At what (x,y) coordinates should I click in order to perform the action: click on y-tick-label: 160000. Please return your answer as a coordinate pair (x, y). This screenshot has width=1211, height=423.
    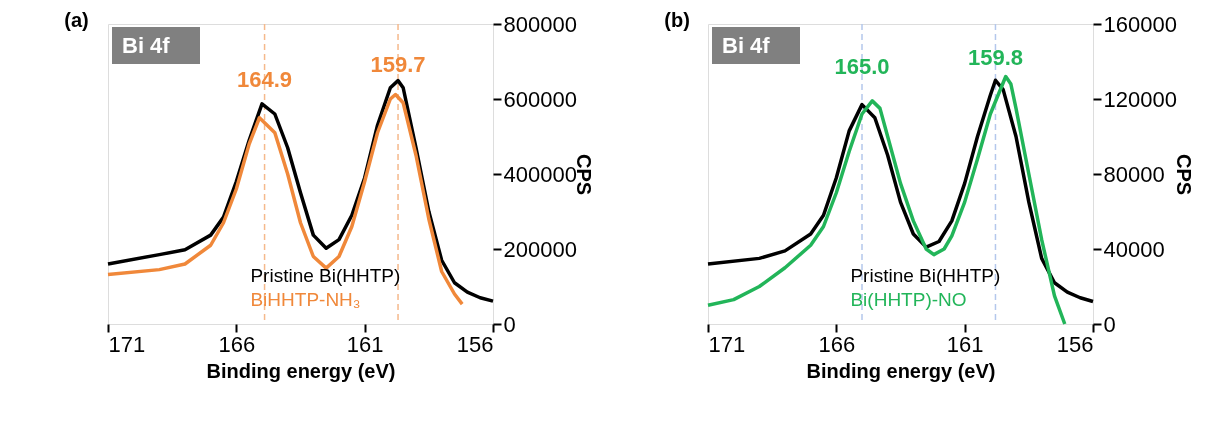
    Looking at the image, I should click on (1140, 24).